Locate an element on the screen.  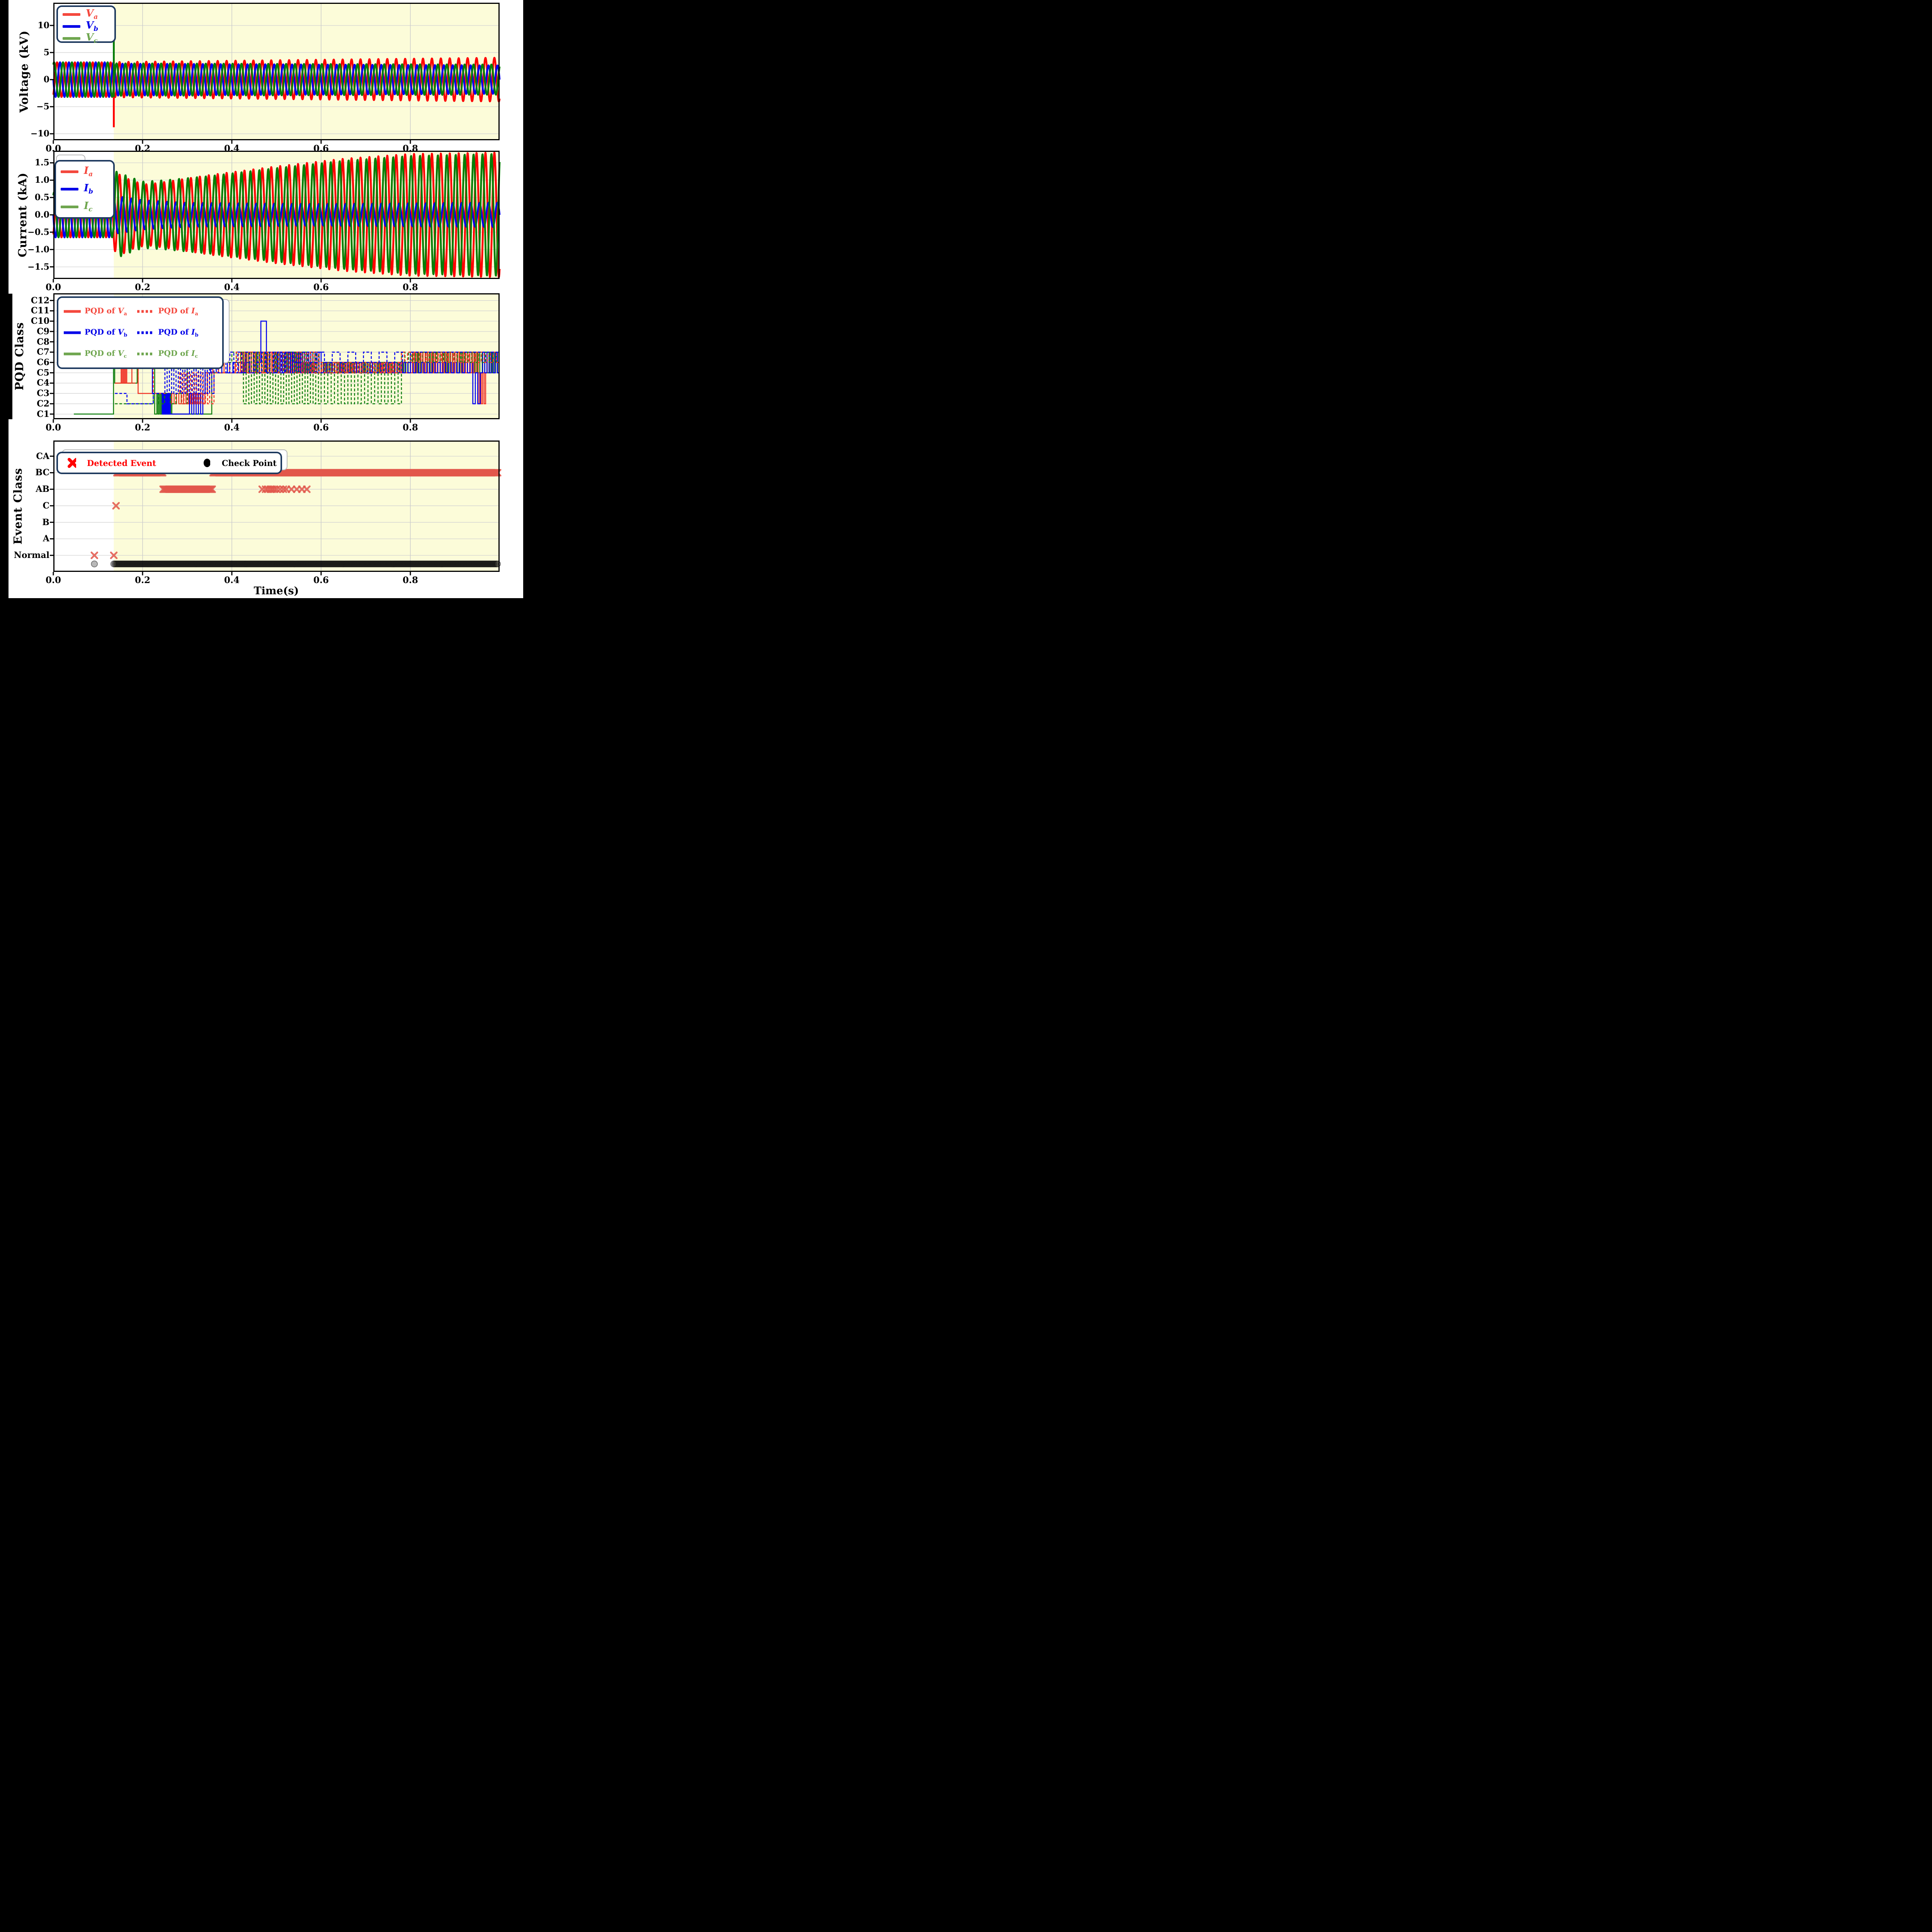
wave-Vc is located at coordinates (276, 79).